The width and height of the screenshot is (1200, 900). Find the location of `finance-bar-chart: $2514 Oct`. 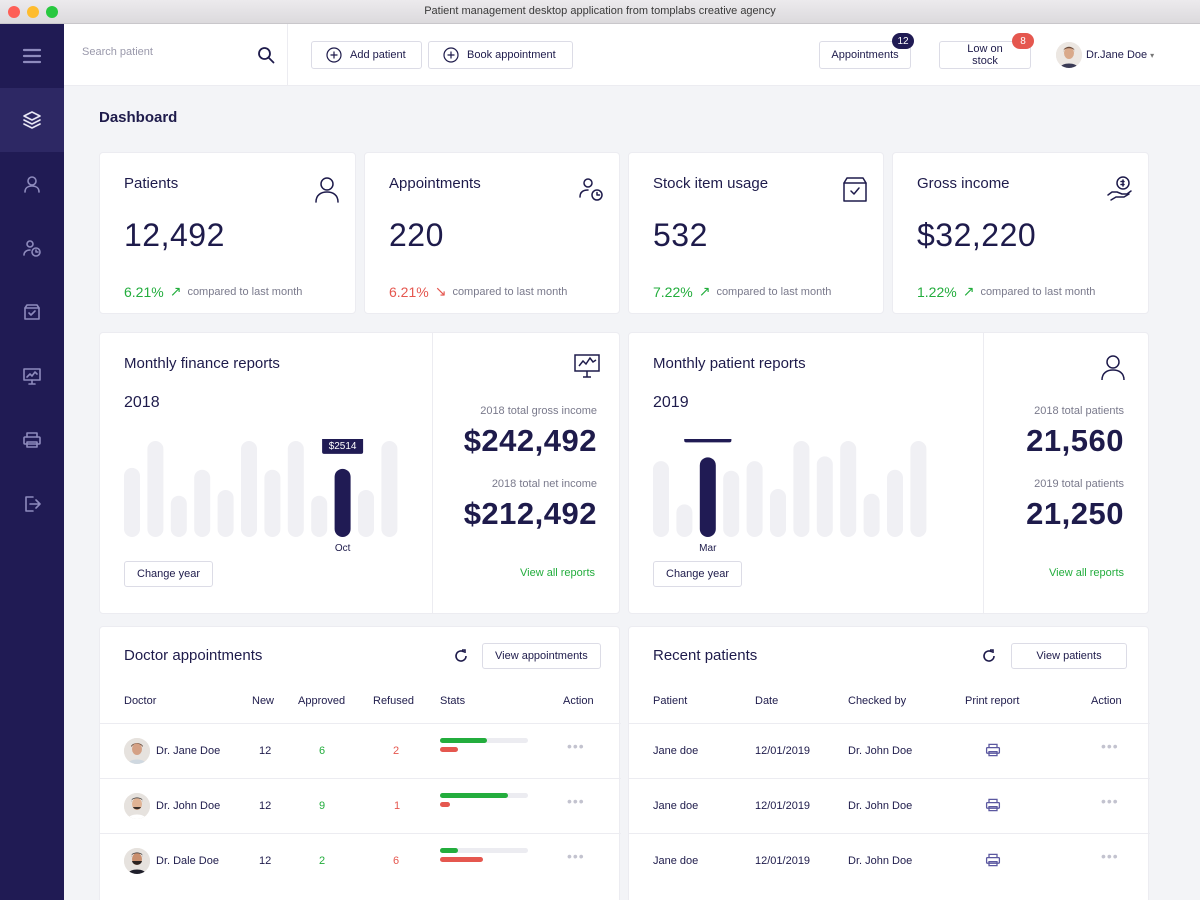

finance-bar-chart: $2514 Oct is located at coordinates (261, 496).